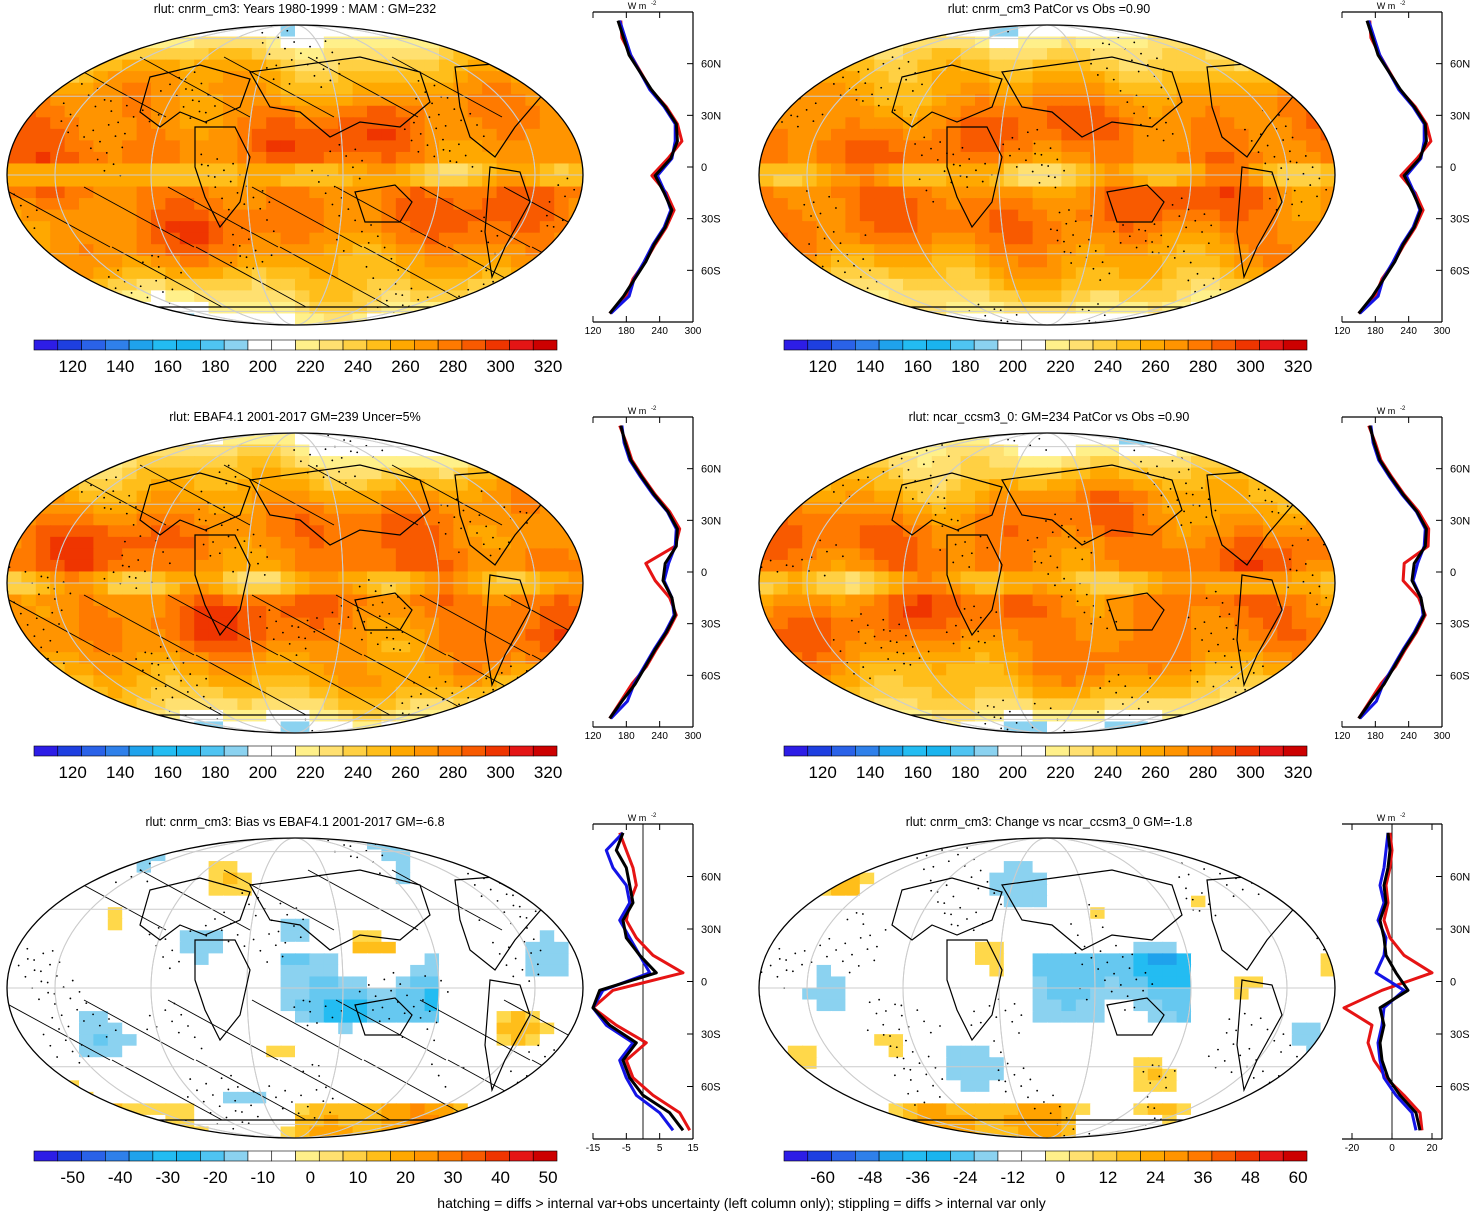 Image resolution: width=1483 pixels, height=1215 pixels. What do you see at coordinates (557, 277) in the screenshot?
I see `hatch-line` at bounding box center [557, 277].